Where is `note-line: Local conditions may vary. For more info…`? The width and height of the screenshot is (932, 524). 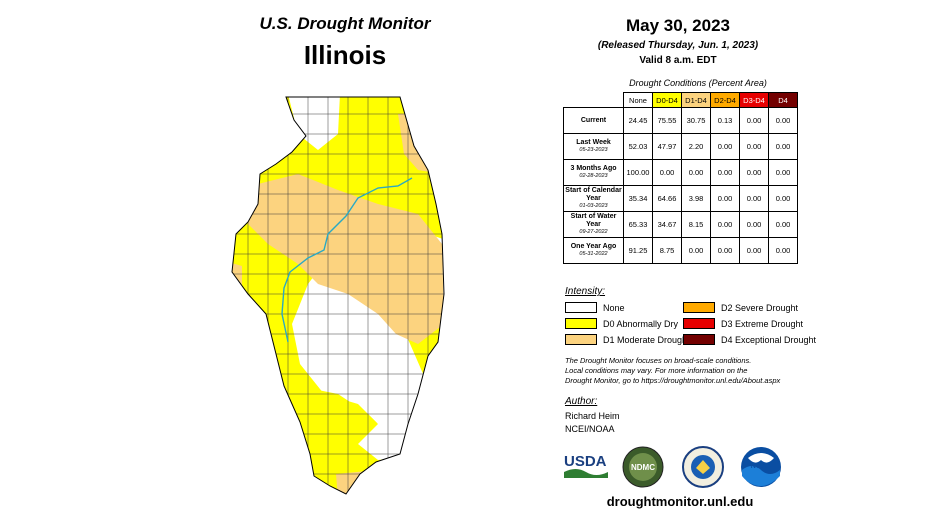 note-line: Local conditions may vary. For more info… is located at coordinates (656, 370).